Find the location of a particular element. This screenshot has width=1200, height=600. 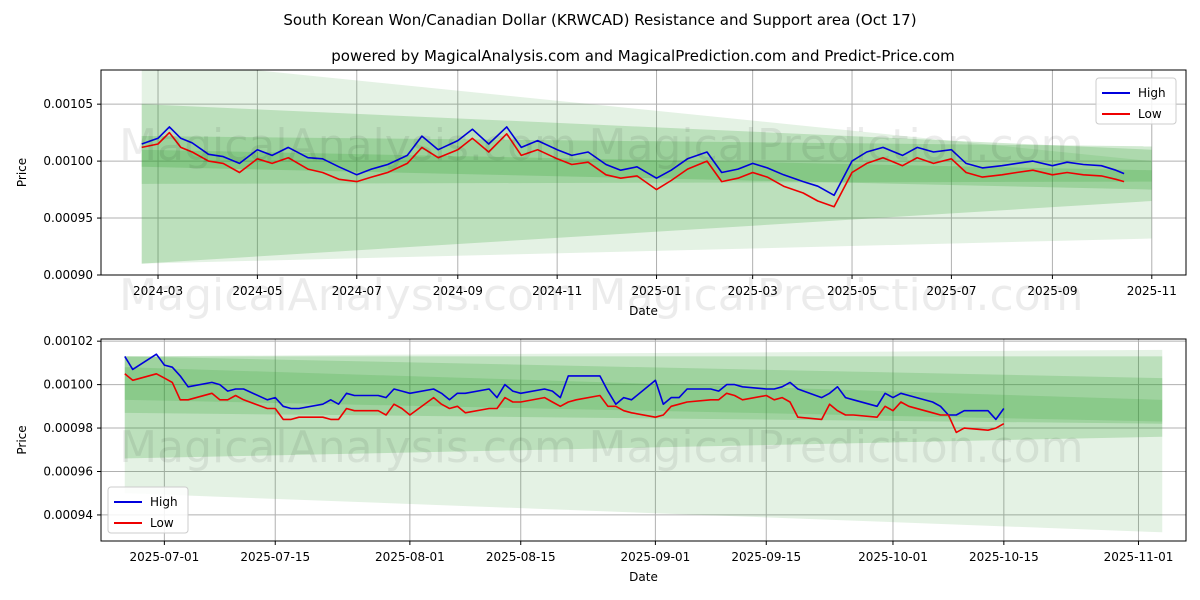

x-tick-label: 2025-05 is located at coordinates (852, 291).